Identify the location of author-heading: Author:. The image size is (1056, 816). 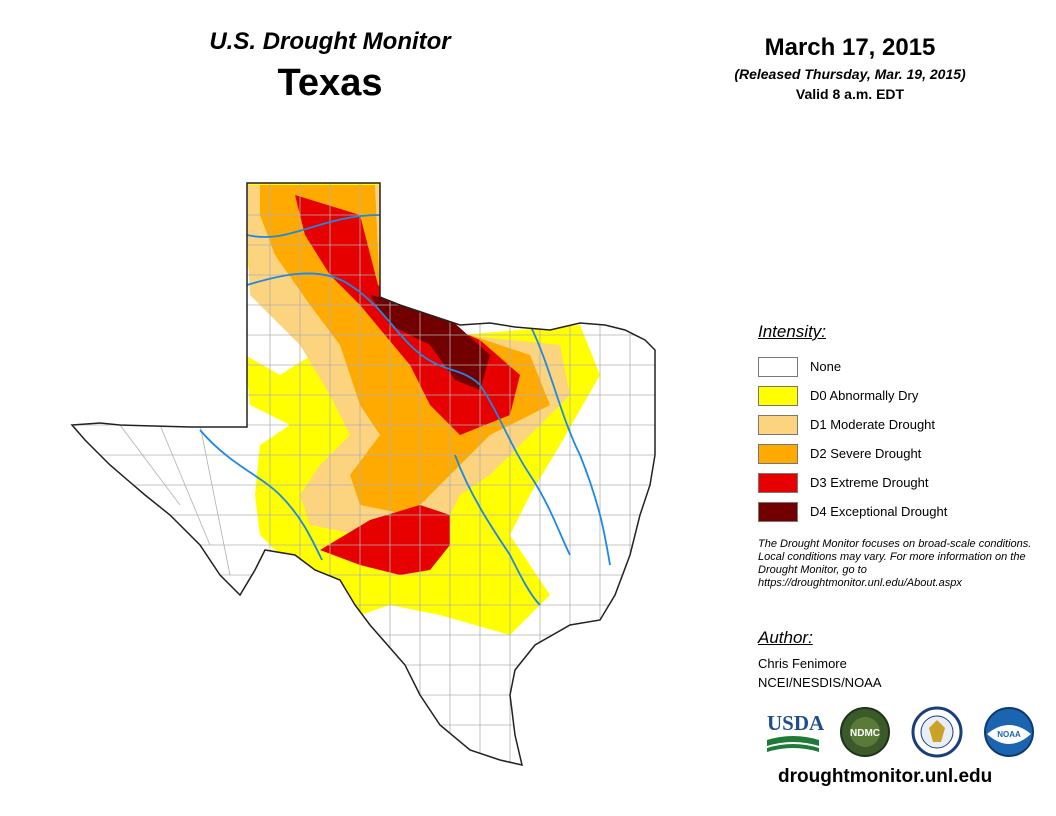
(785, 637).